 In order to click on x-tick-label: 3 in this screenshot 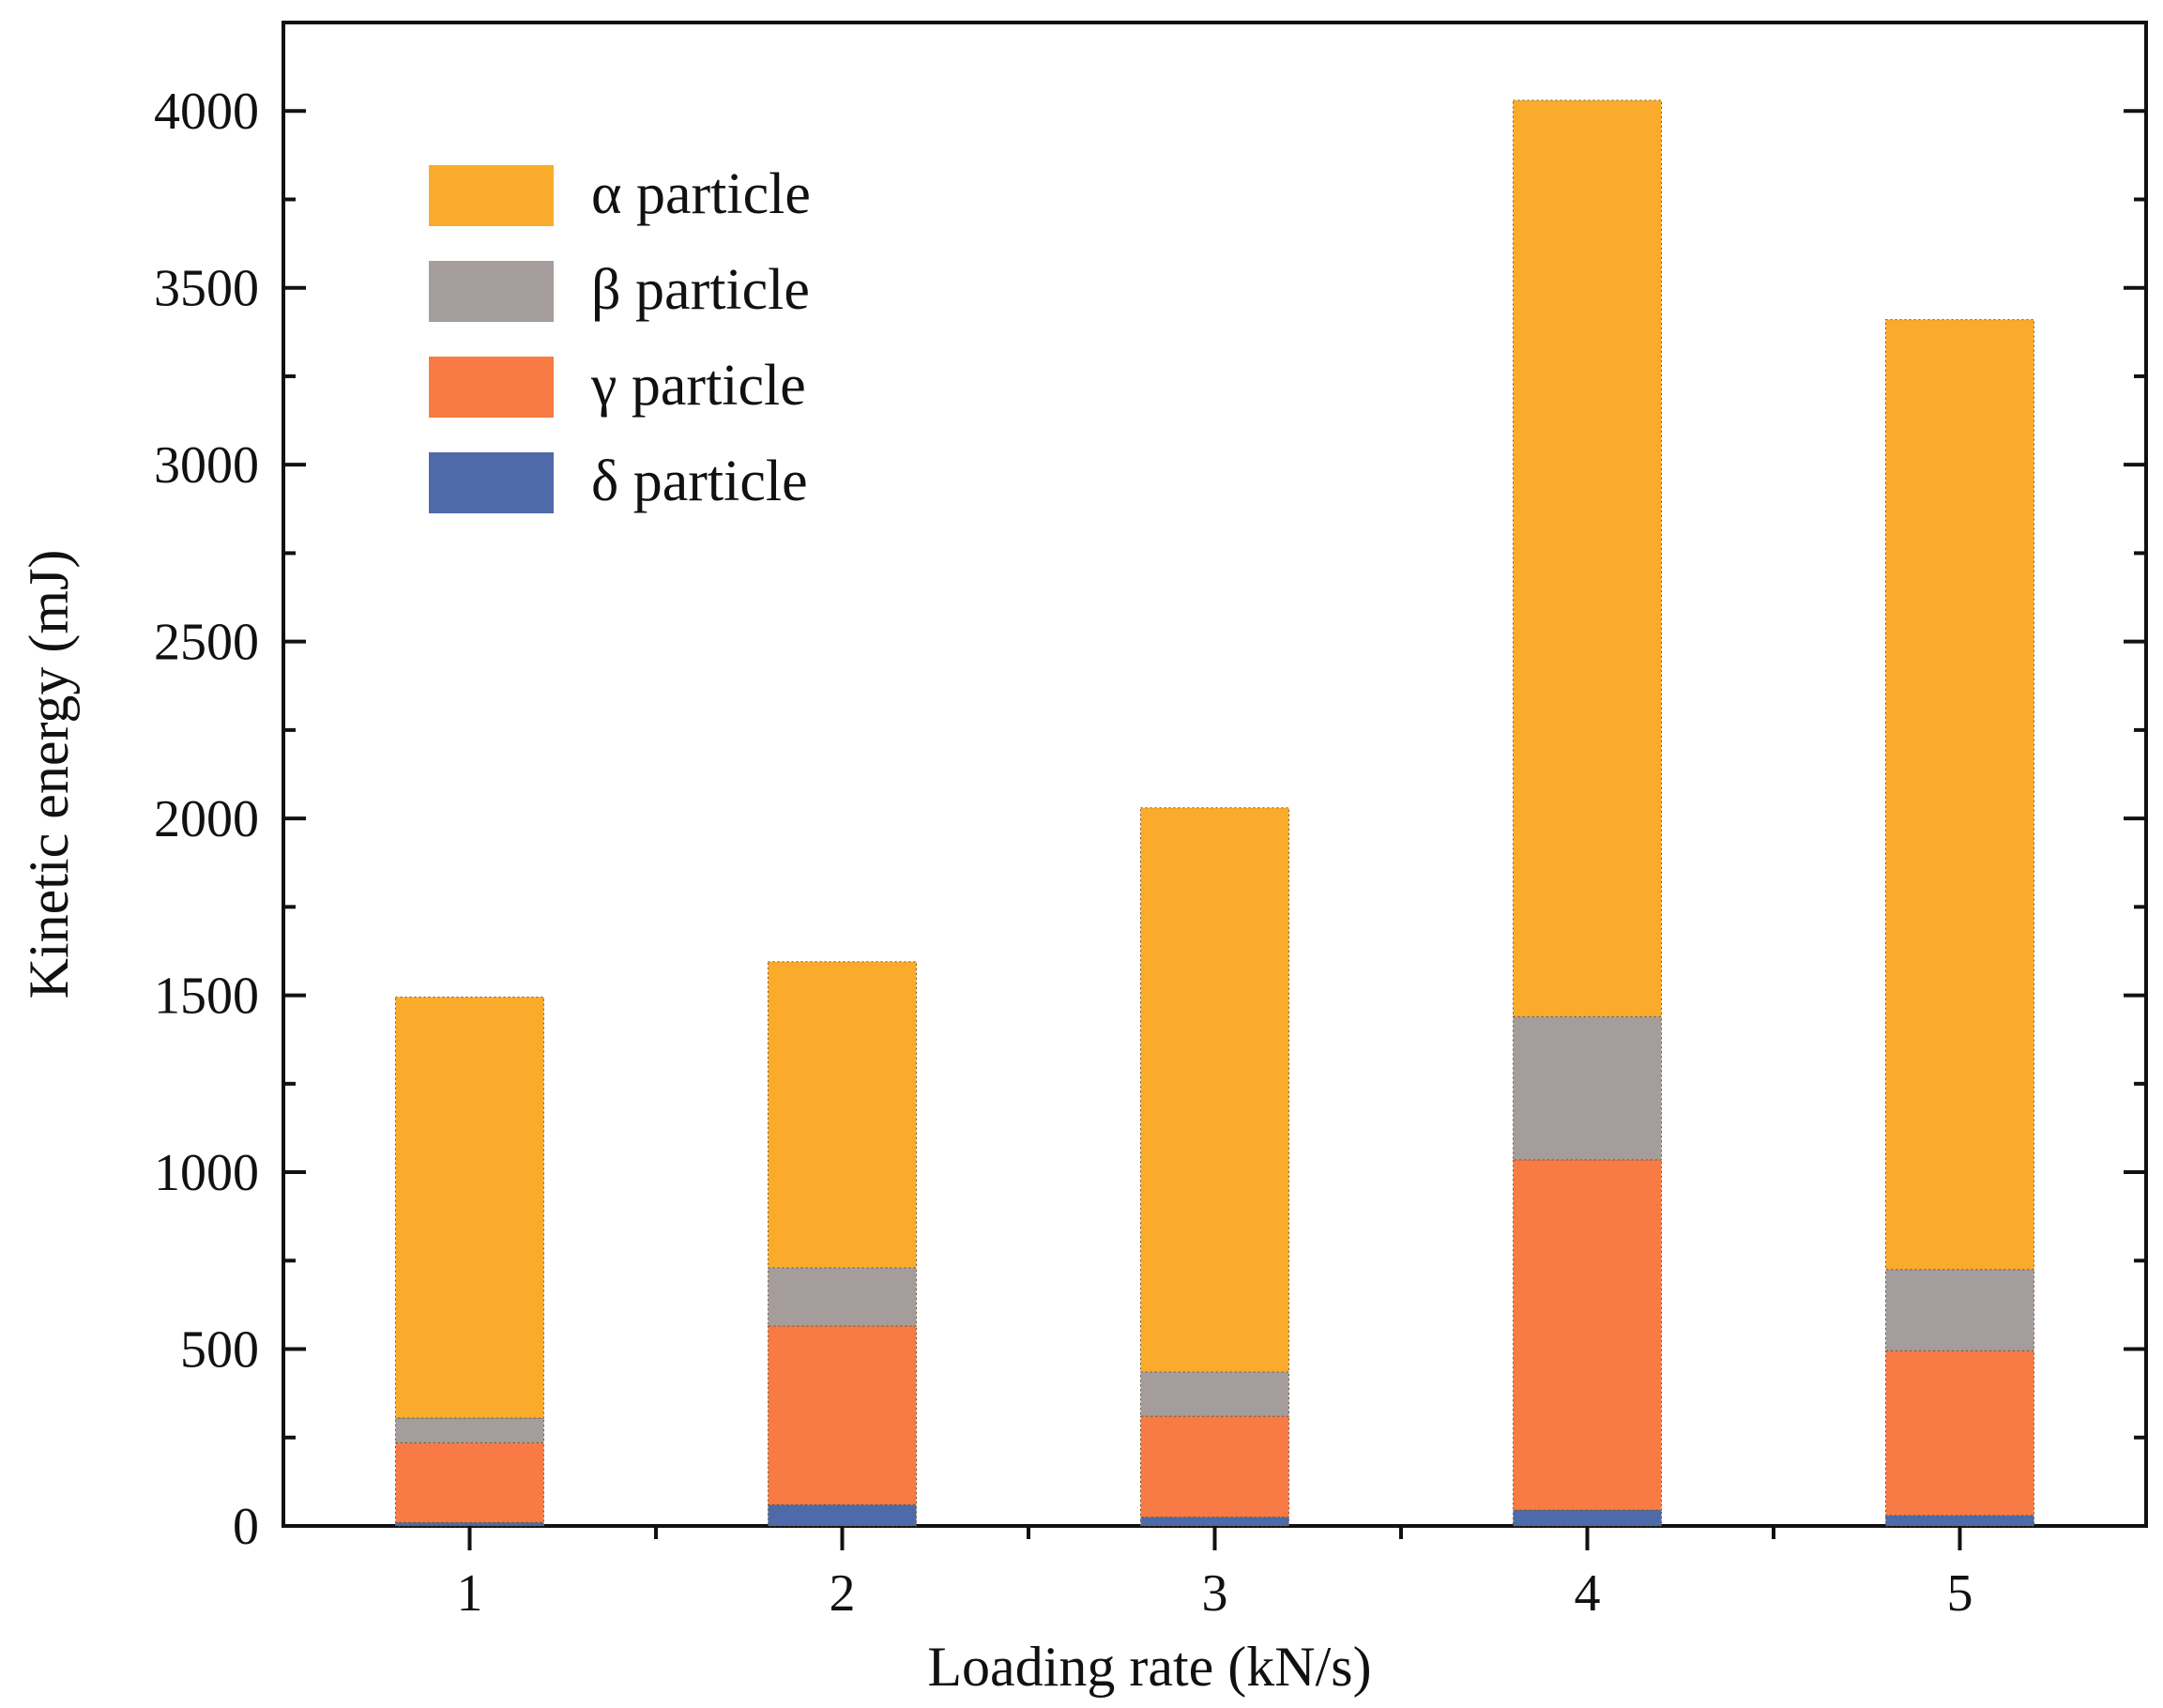, I will do `click(1215, 1593)`.